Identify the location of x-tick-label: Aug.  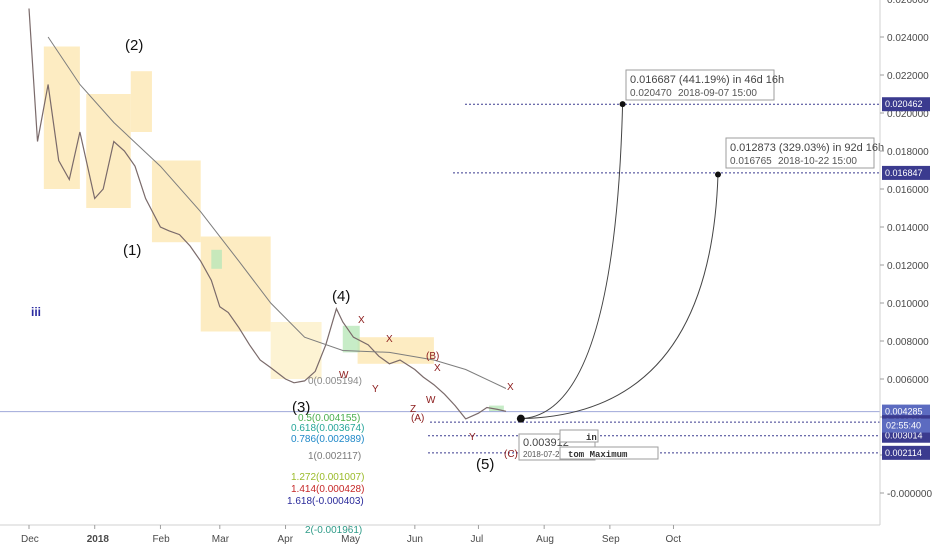
(545, 539).